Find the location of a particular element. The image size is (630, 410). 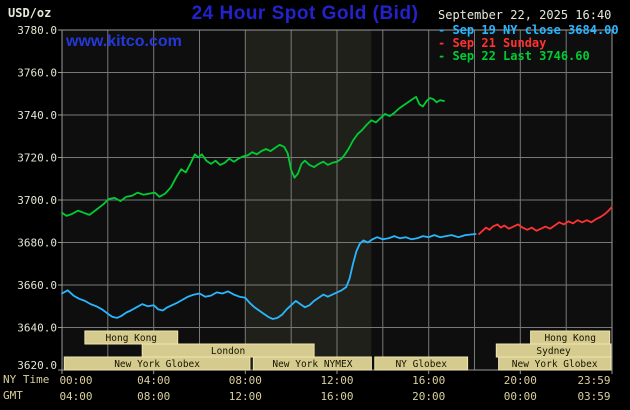

x-tick-label-gmt: 08:00 is located at coordinates (153, 396).